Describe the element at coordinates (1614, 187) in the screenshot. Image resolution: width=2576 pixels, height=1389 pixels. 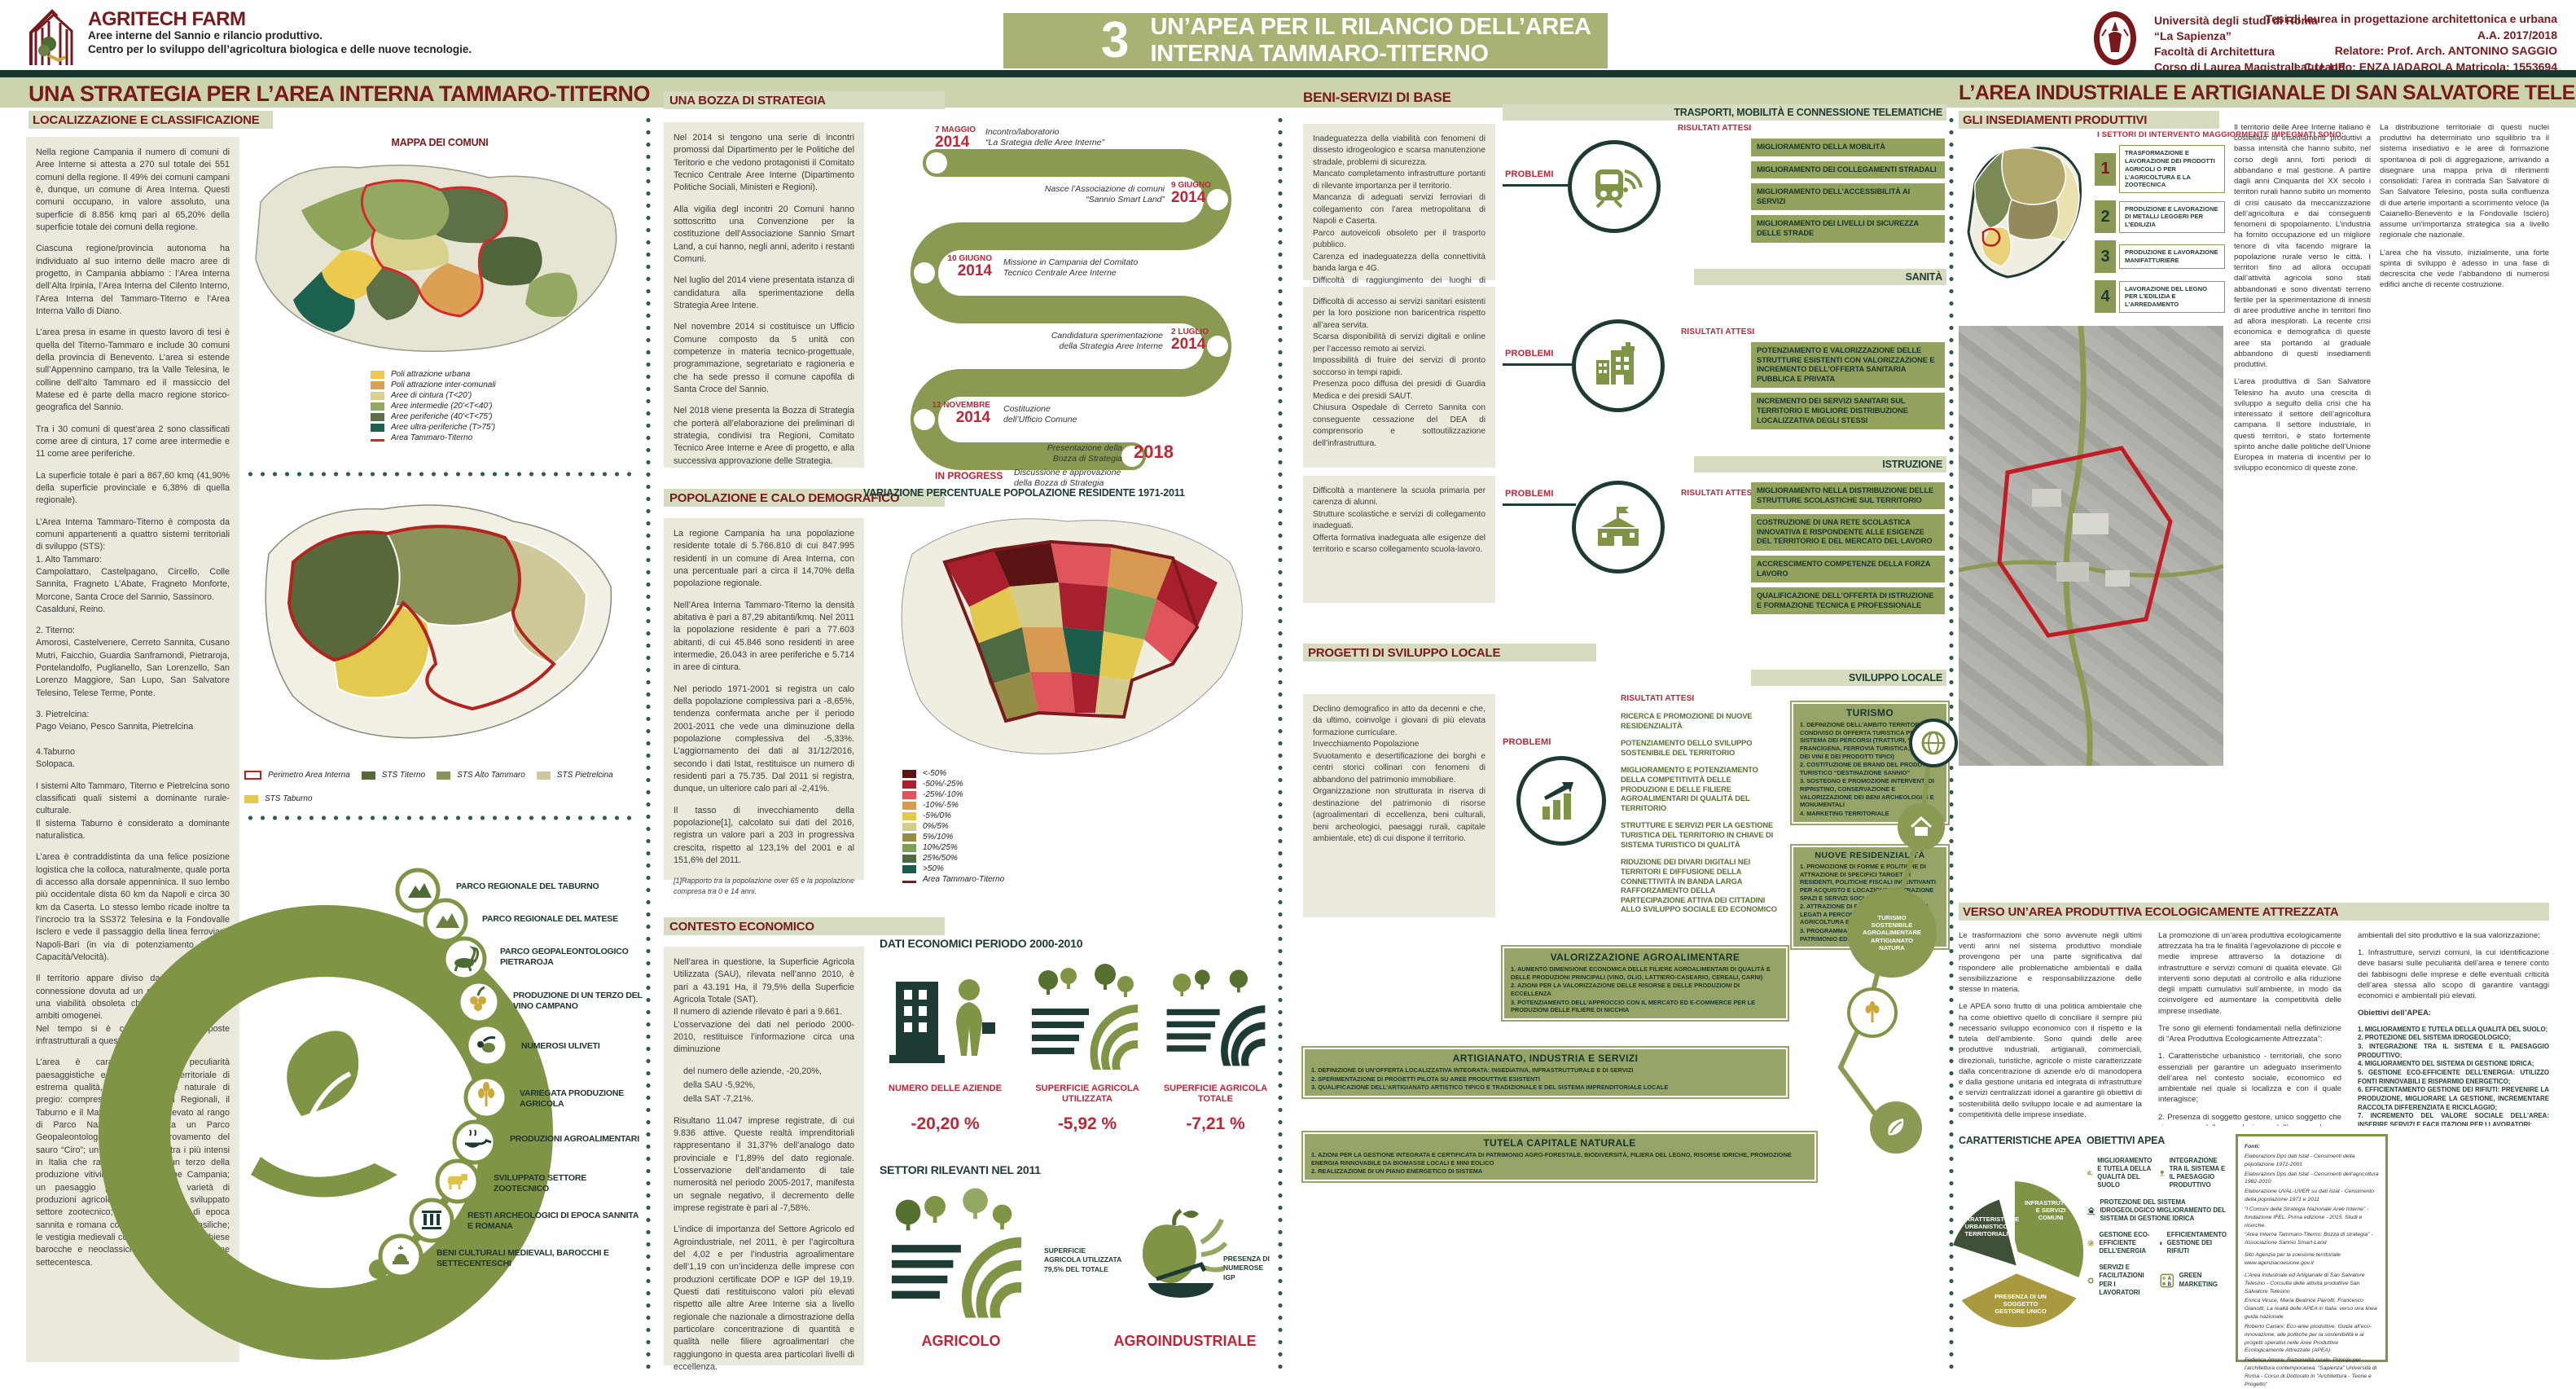
I see `train-circle` at that location.